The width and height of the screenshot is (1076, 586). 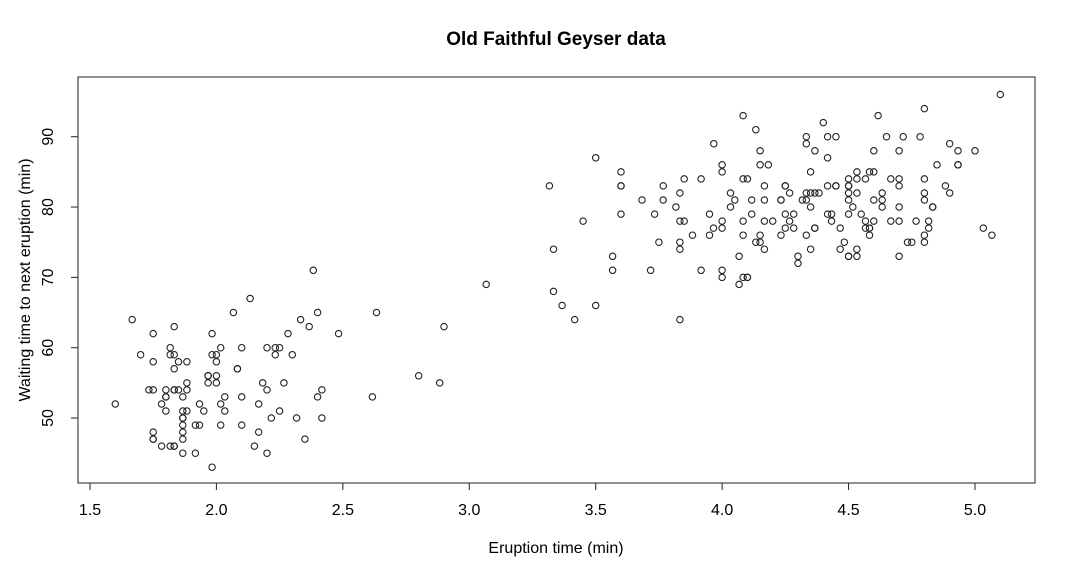 I want to click on x-tick-label: 3.5, so click(x=596, y=510).